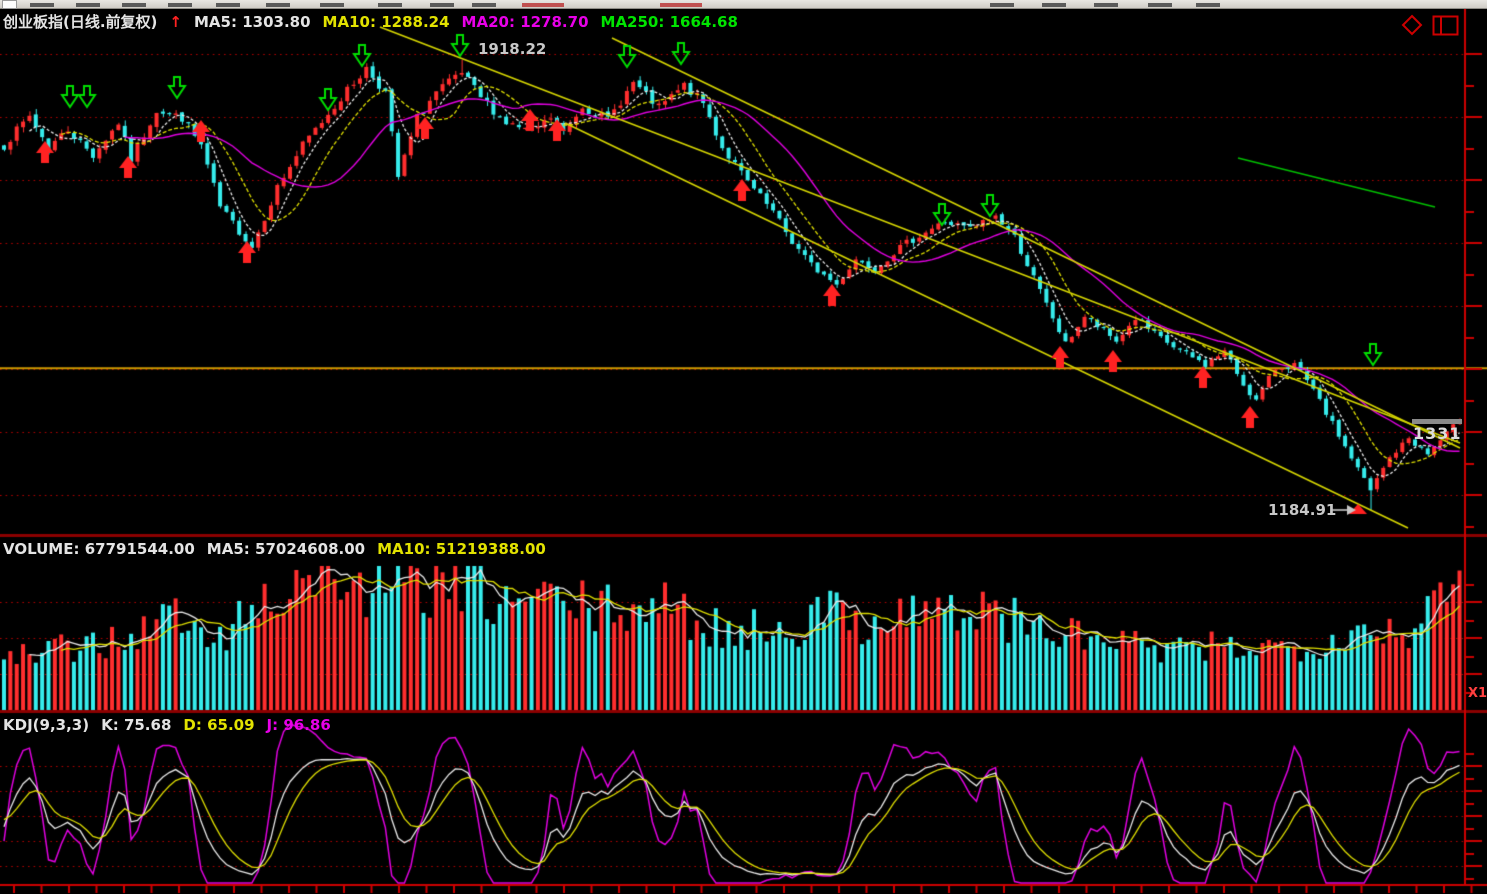 The image size is (1487, 894). Describe the element at coordinates (219, 725) in the screenshot. I see `kdj-d-label: D: 65.09` at that location.